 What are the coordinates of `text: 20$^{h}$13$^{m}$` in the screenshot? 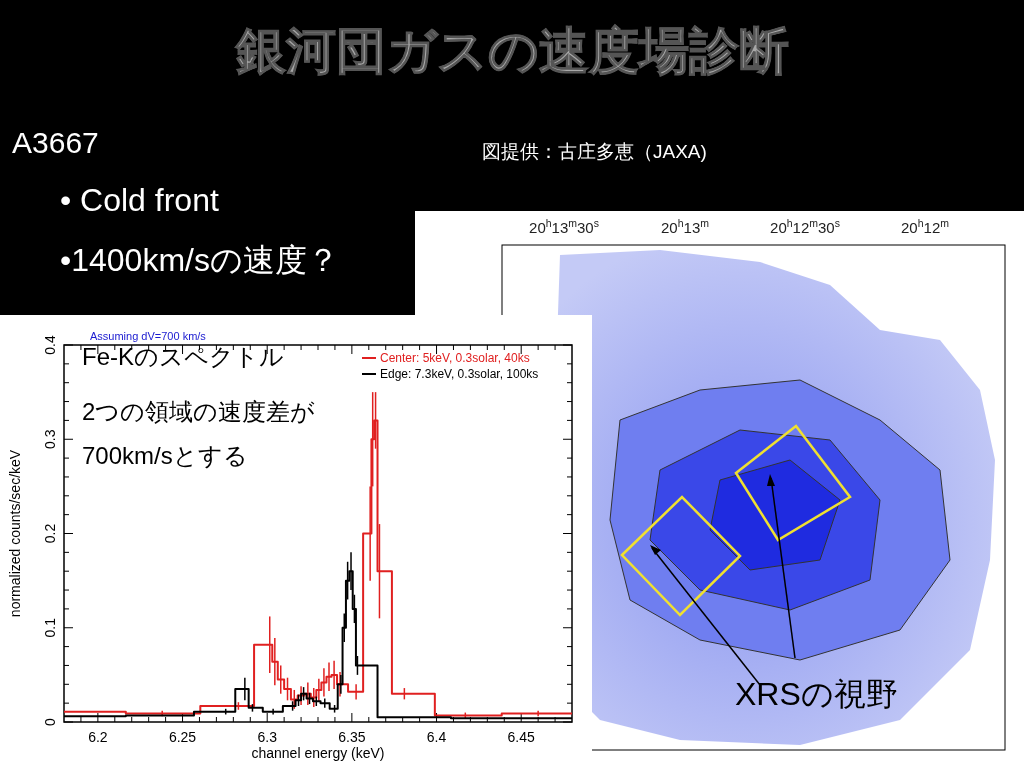 It's located at (685, 226).